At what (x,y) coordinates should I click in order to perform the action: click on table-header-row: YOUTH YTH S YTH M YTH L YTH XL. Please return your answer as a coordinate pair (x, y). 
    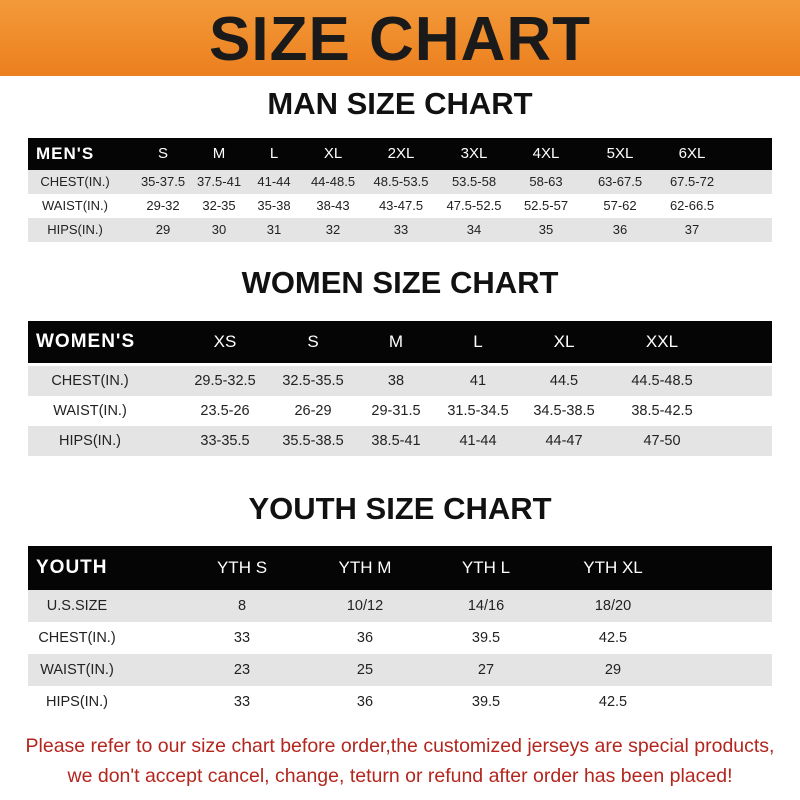
    Looking at the image, I should click on (400, 568).